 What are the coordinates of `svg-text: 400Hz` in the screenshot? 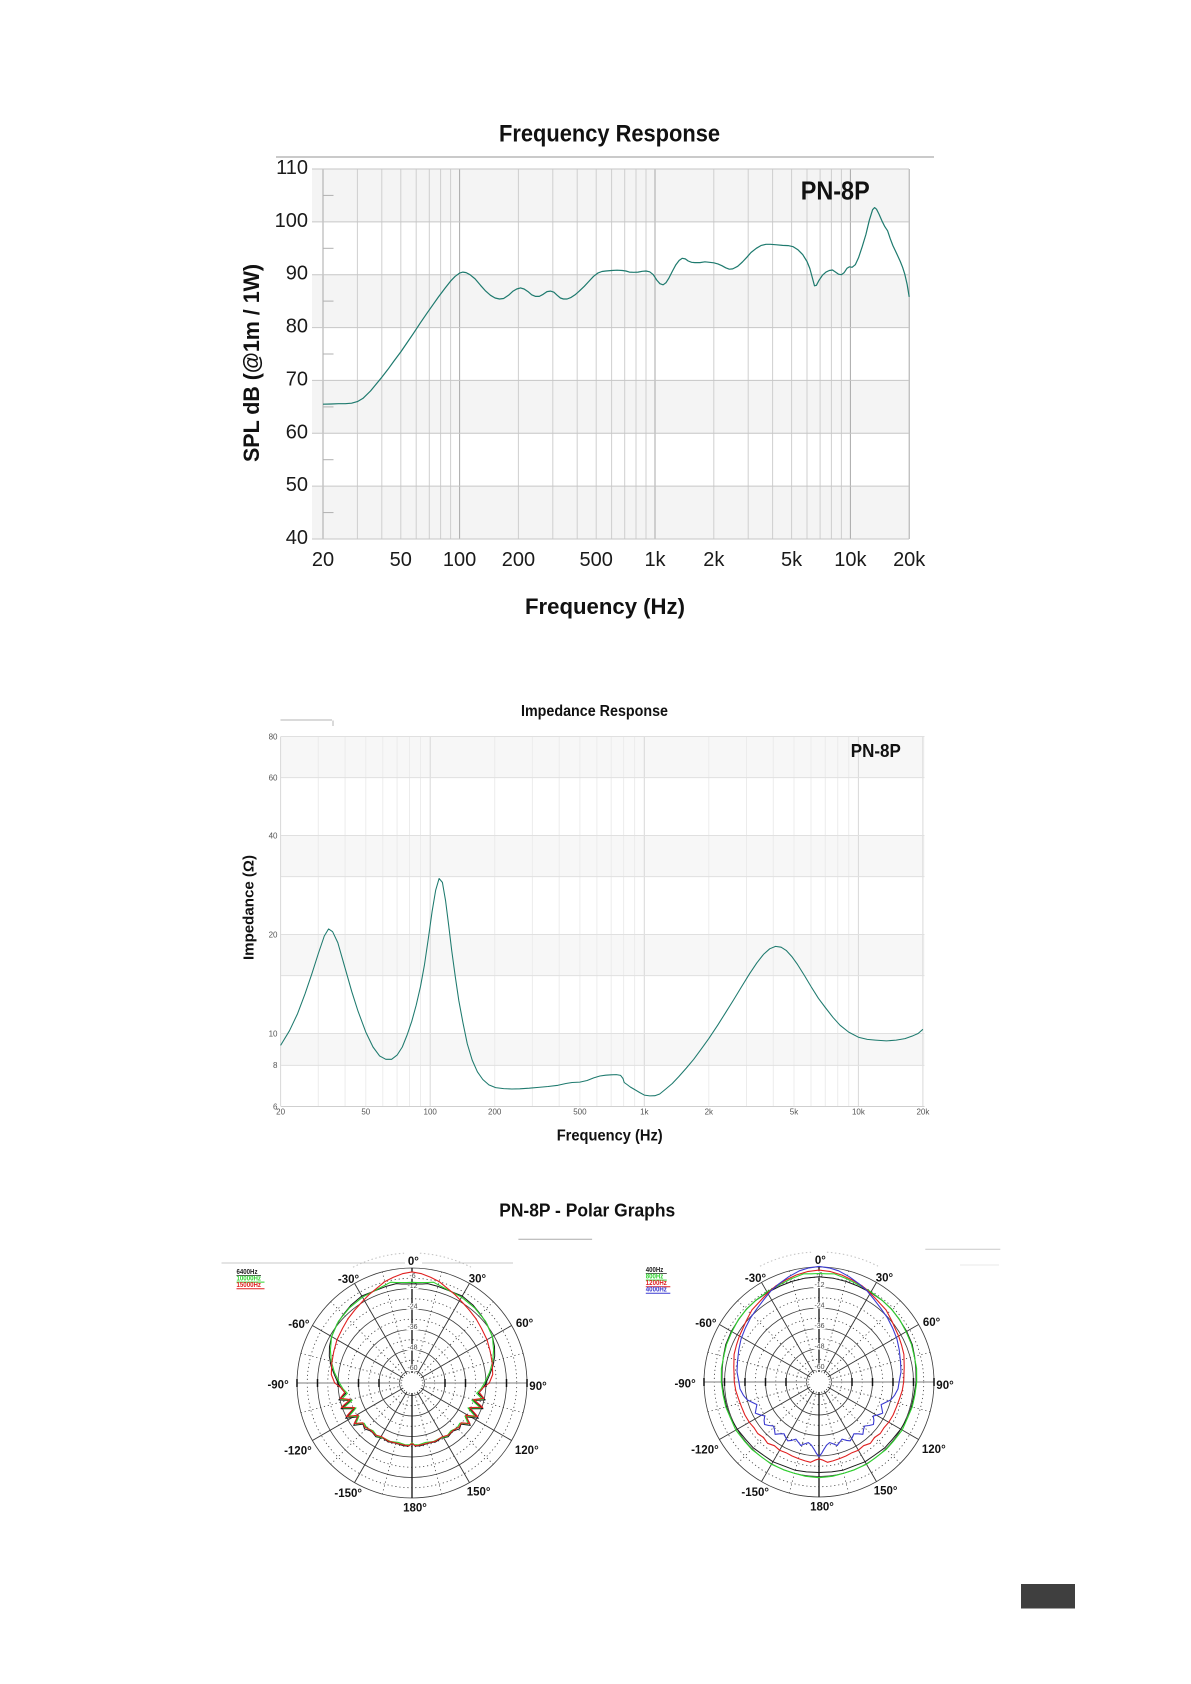 It's located at (655, 1270).